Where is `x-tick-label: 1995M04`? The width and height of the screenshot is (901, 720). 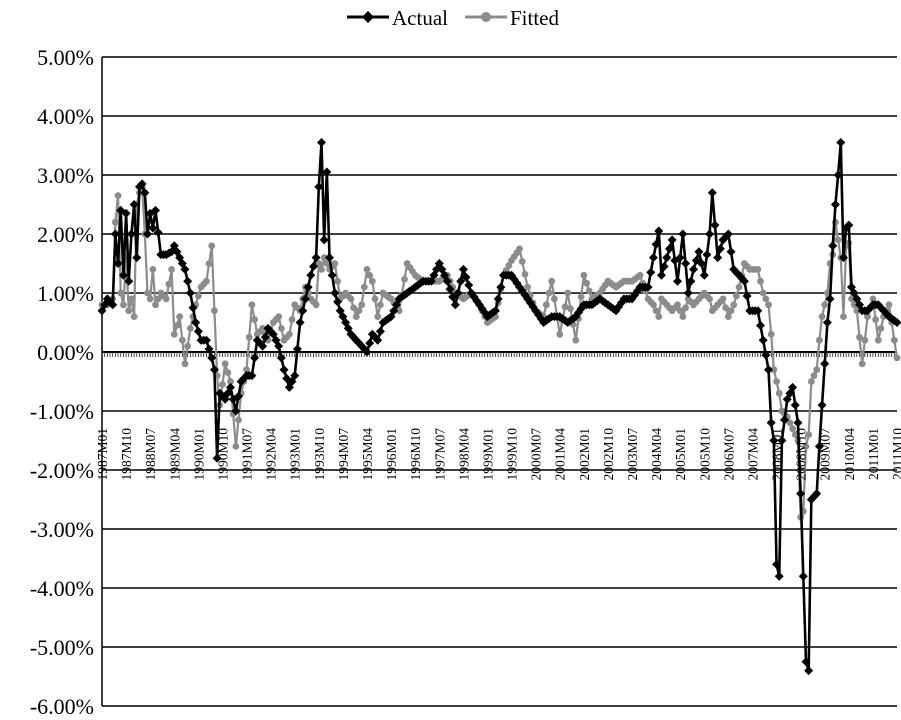
x-tick-label: 1995M04 is located at coordinates (367, 454).